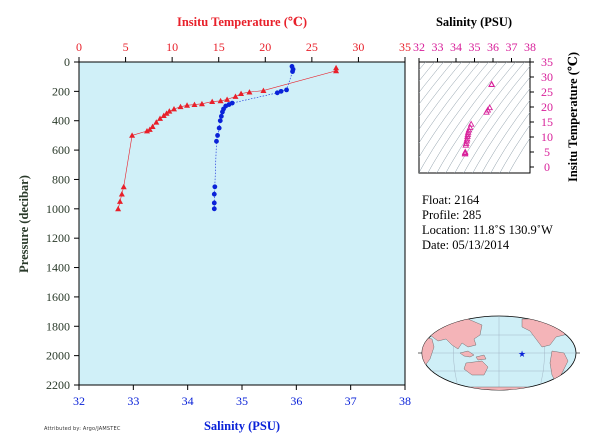 The width and height of the screenshot is (601, 448). I want to click on pressure-axis-title: Pressure (decibar), so click(24, 224).